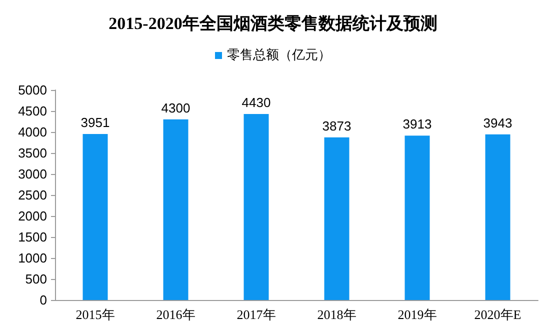 Image resolution: width=546 pixels, height=332 pixels. I want to click on x-tick-label: 2018年, so click(336, 314).